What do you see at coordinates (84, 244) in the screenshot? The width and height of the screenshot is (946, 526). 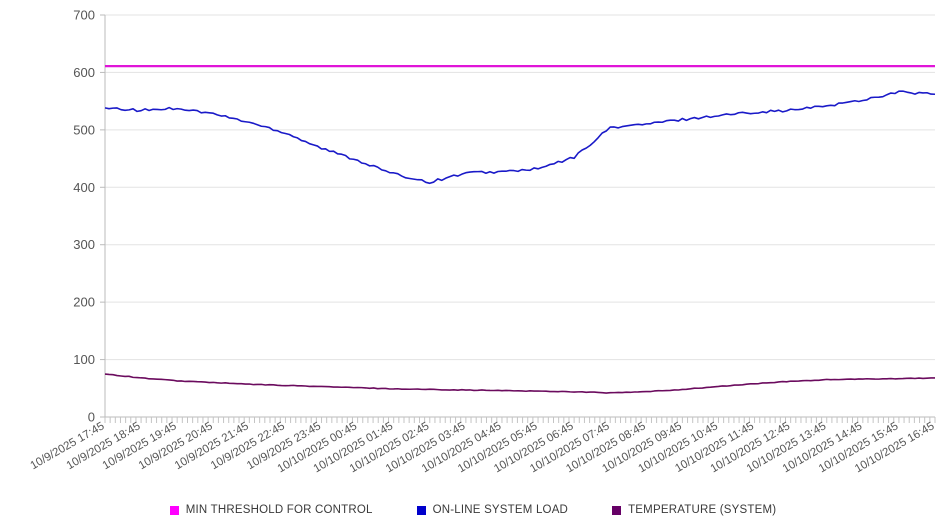 I see `y-axis-tick-label: 300` at bounding box center [84, 244].